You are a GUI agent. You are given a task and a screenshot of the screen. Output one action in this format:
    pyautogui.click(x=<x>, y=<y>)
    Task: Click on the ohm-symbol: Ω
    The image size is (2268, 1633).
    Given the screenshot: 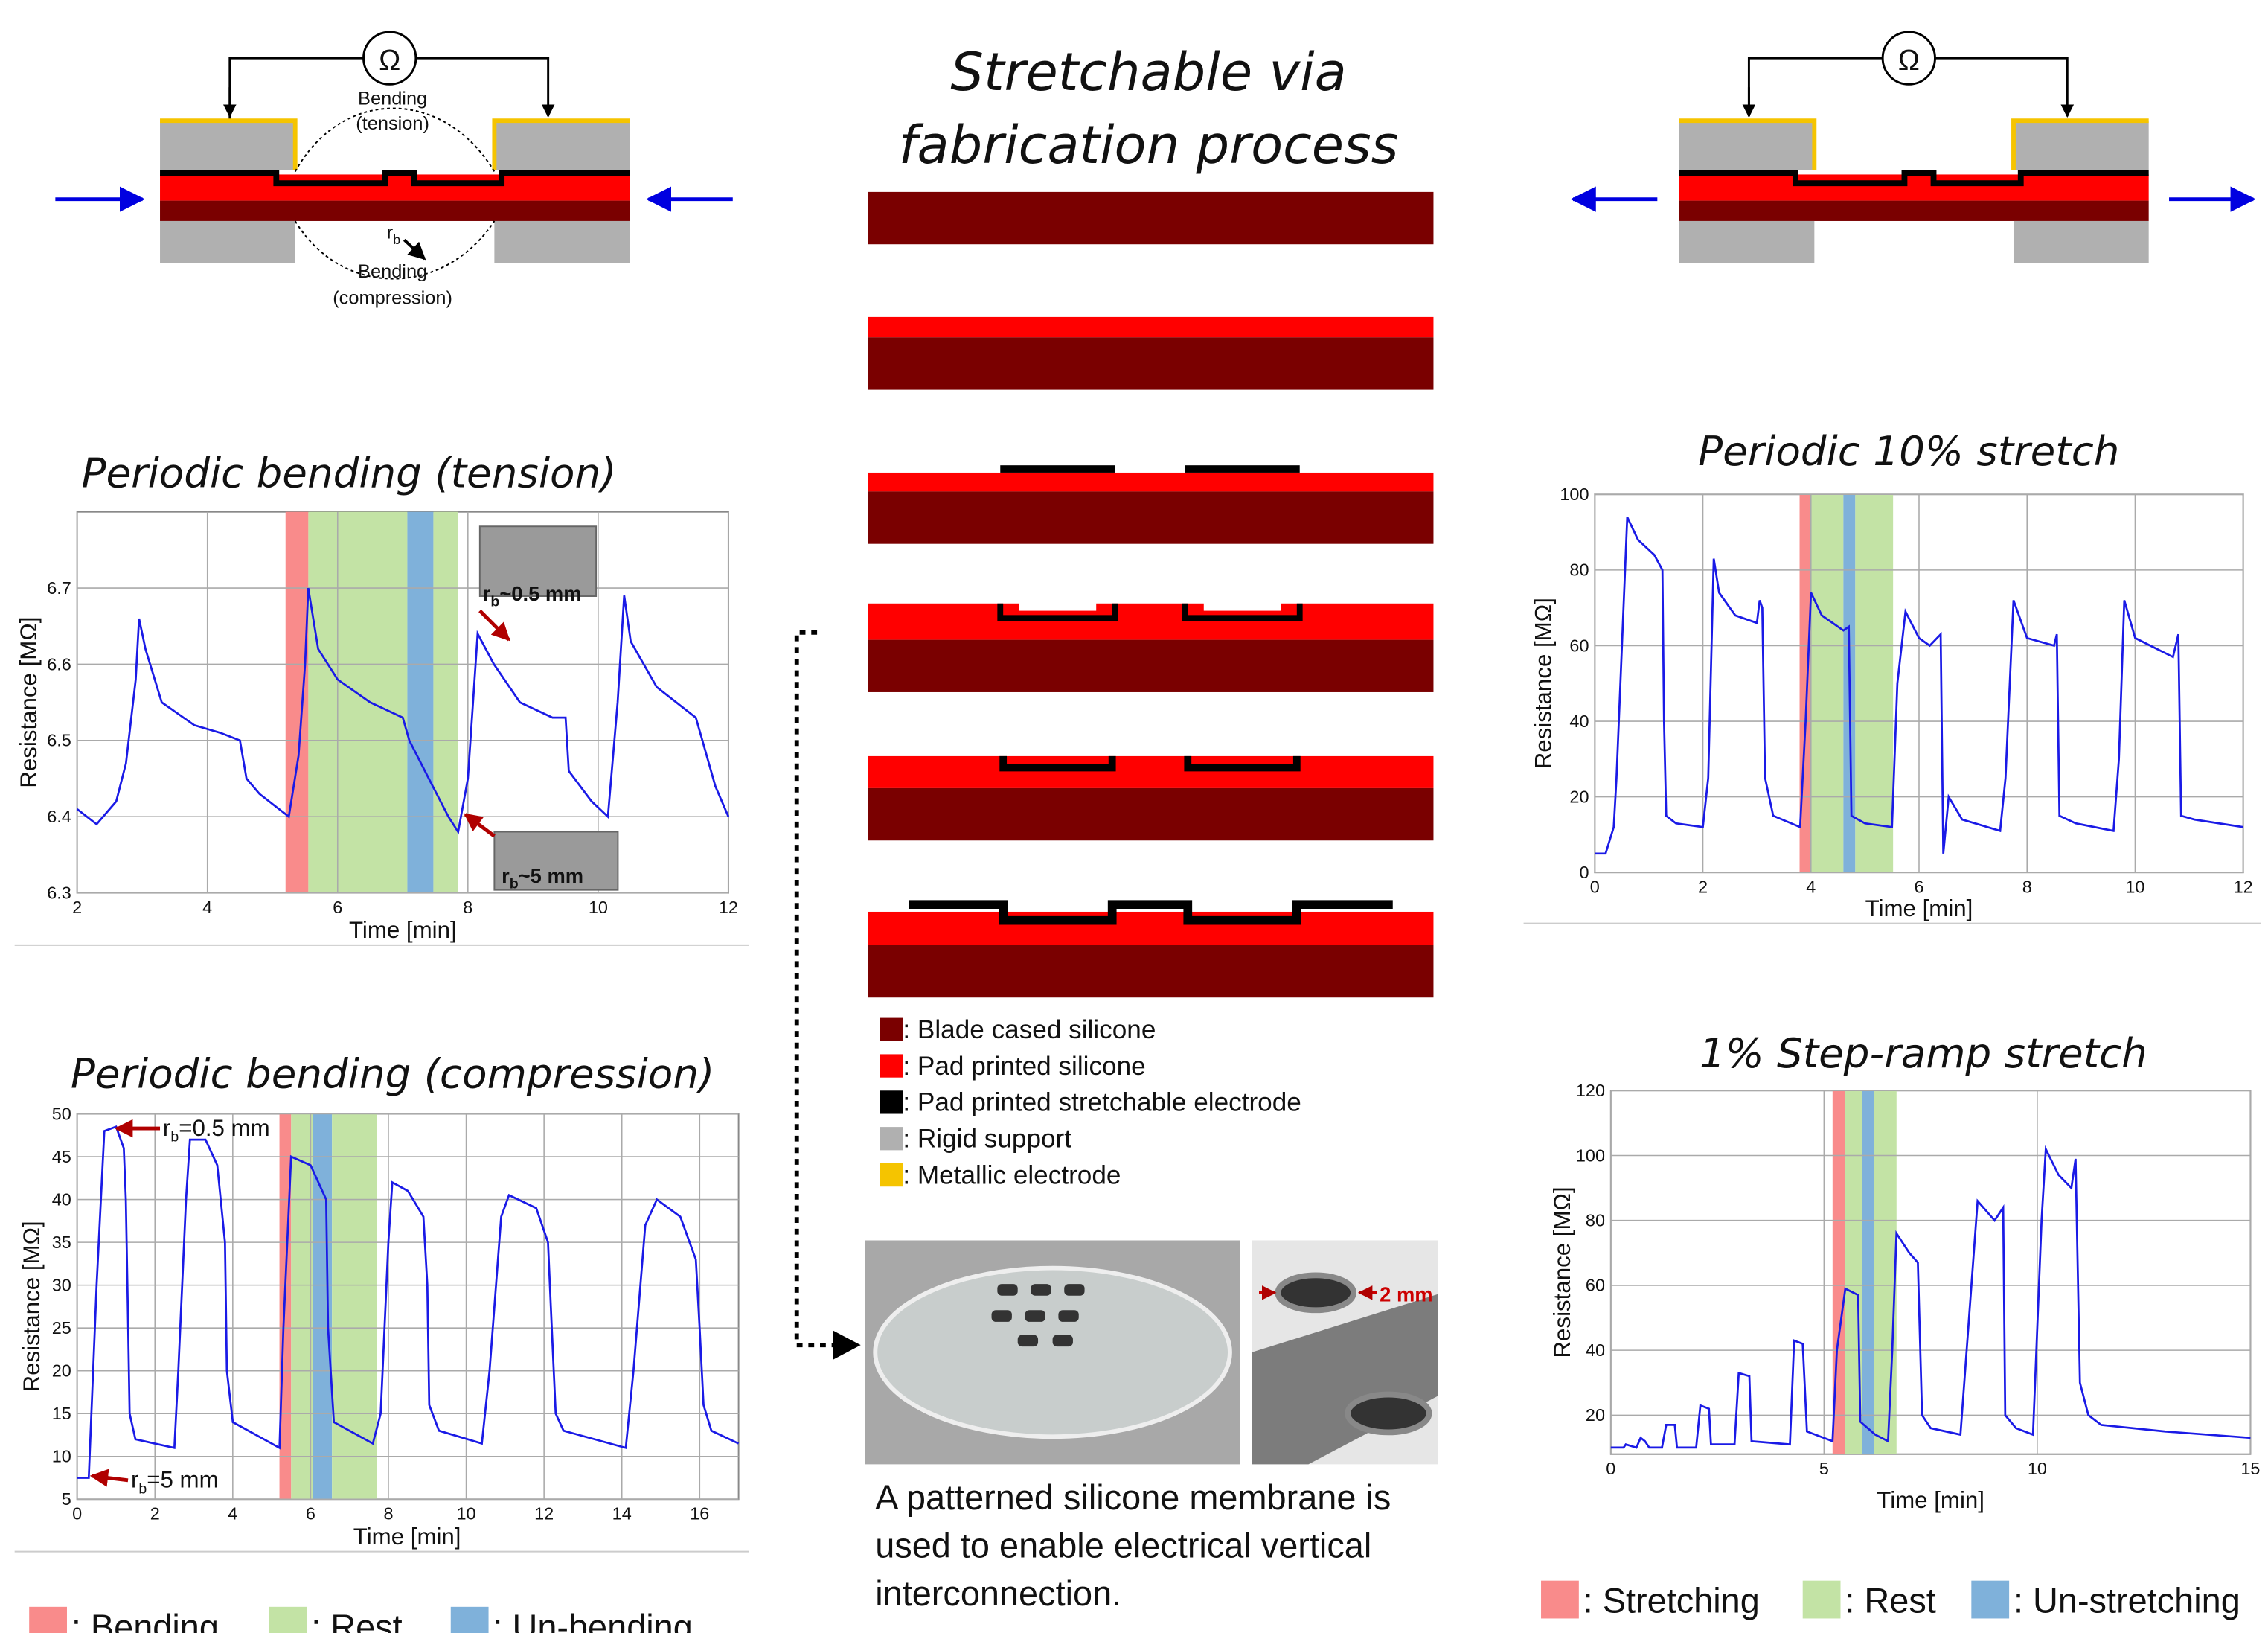 What is the action you would take?
    pyautogui.click(x=389, y=61)
    